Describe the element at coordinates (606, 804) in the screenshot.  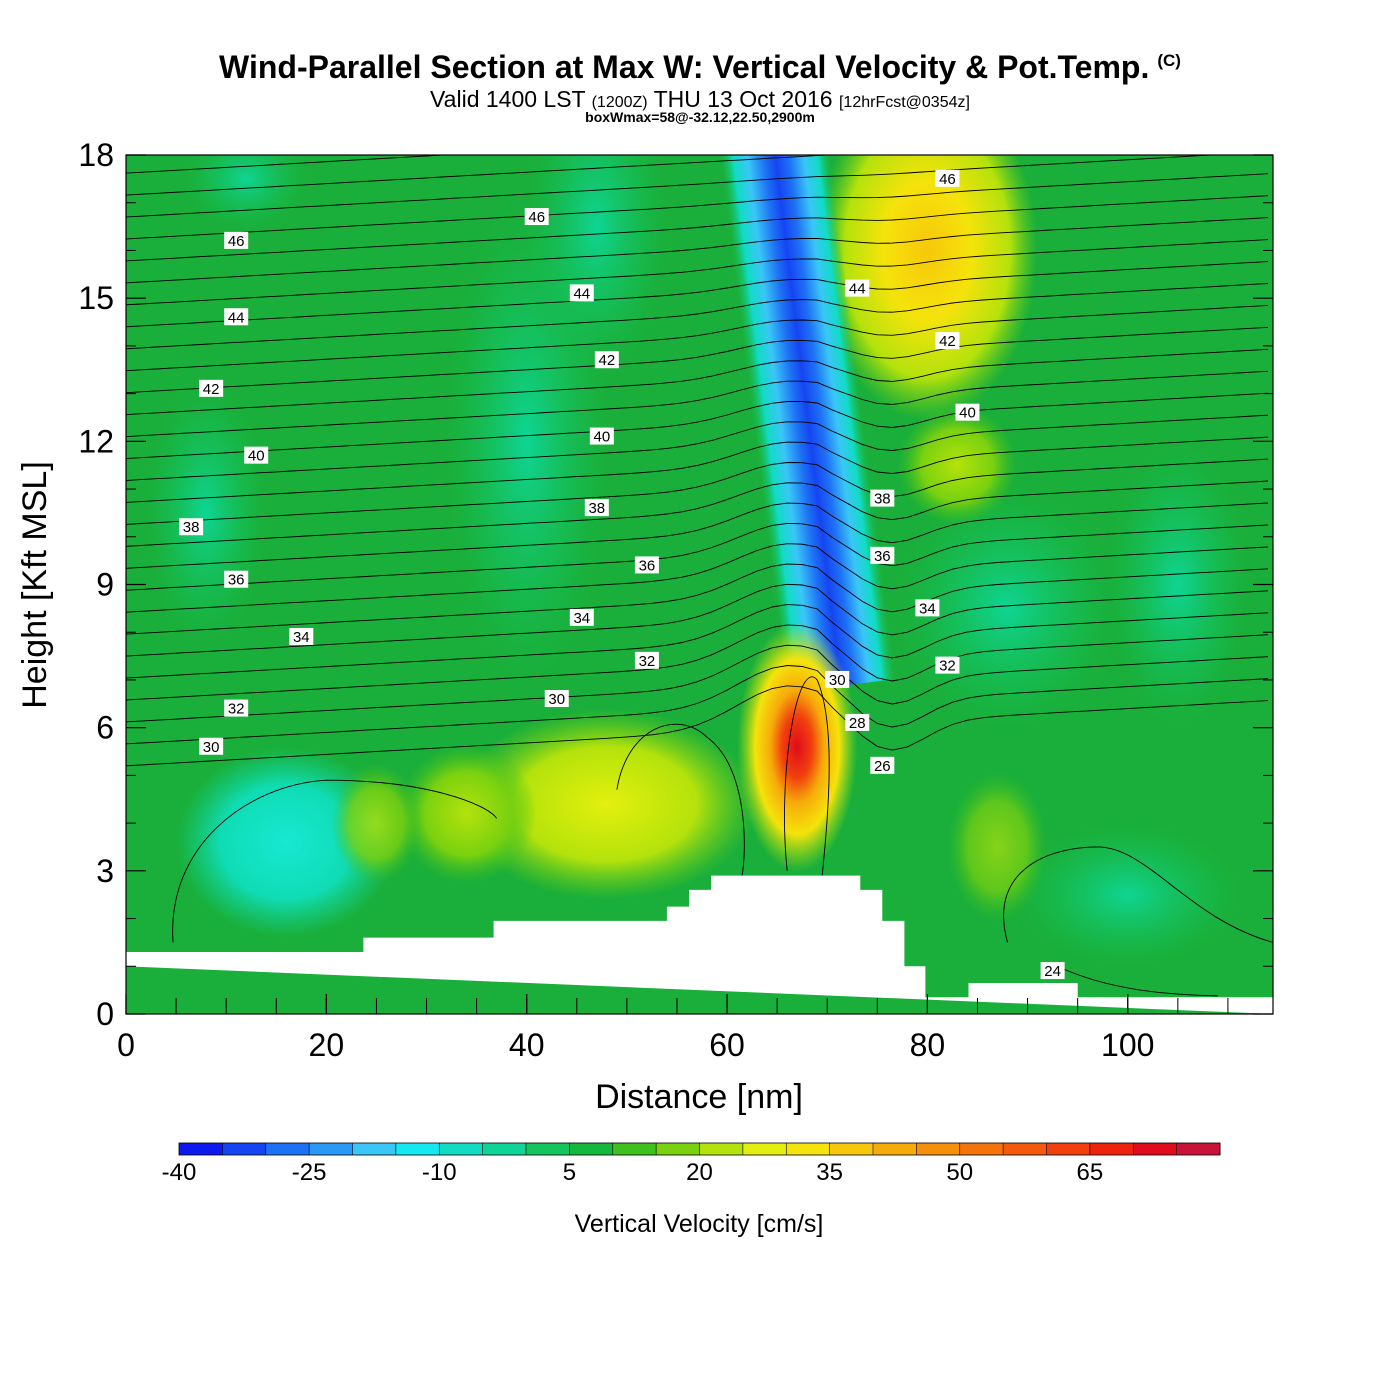
I see `field-blob-yellow-low` at that location.